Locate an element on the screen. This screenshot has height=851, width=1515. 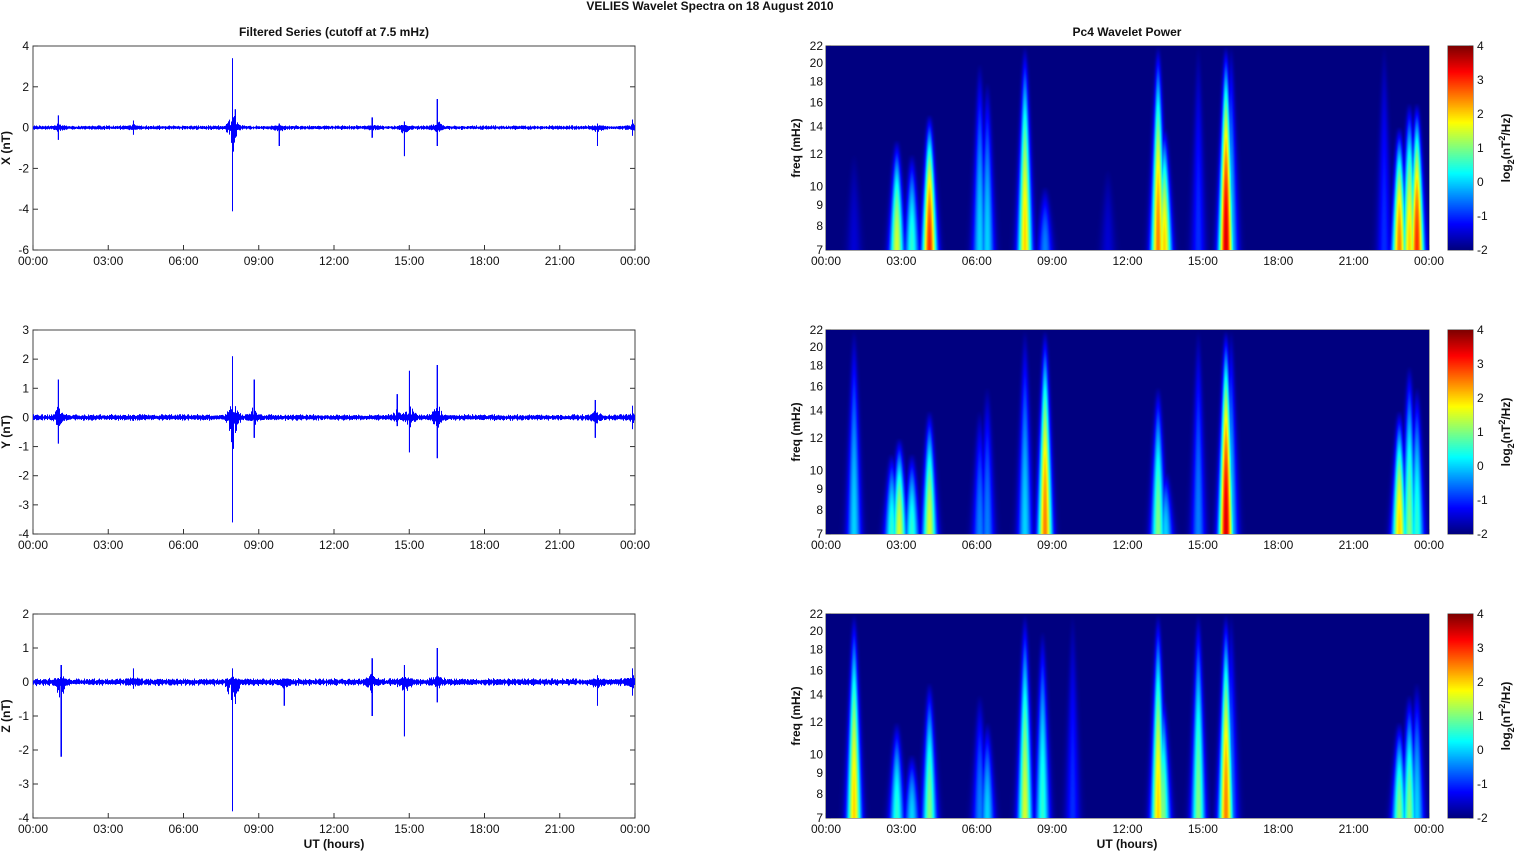
y-tick-label: -4 is located at coordinates (23, 818).